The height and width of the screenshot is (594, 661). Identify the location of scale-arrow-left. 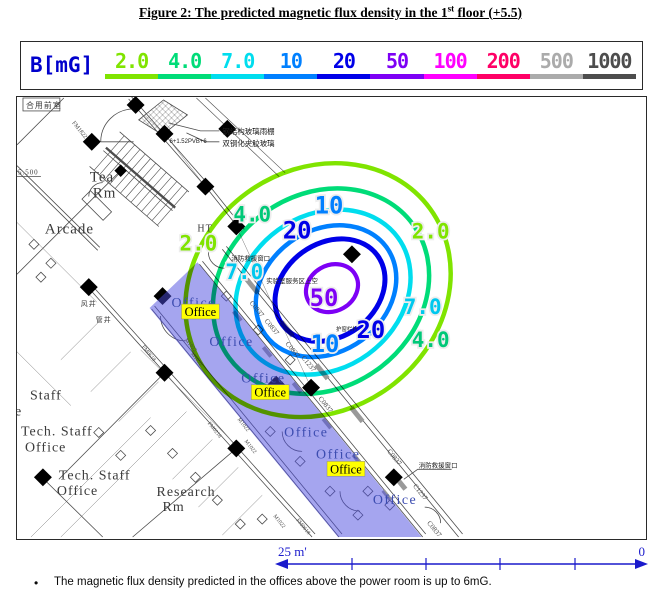
(281, 564).